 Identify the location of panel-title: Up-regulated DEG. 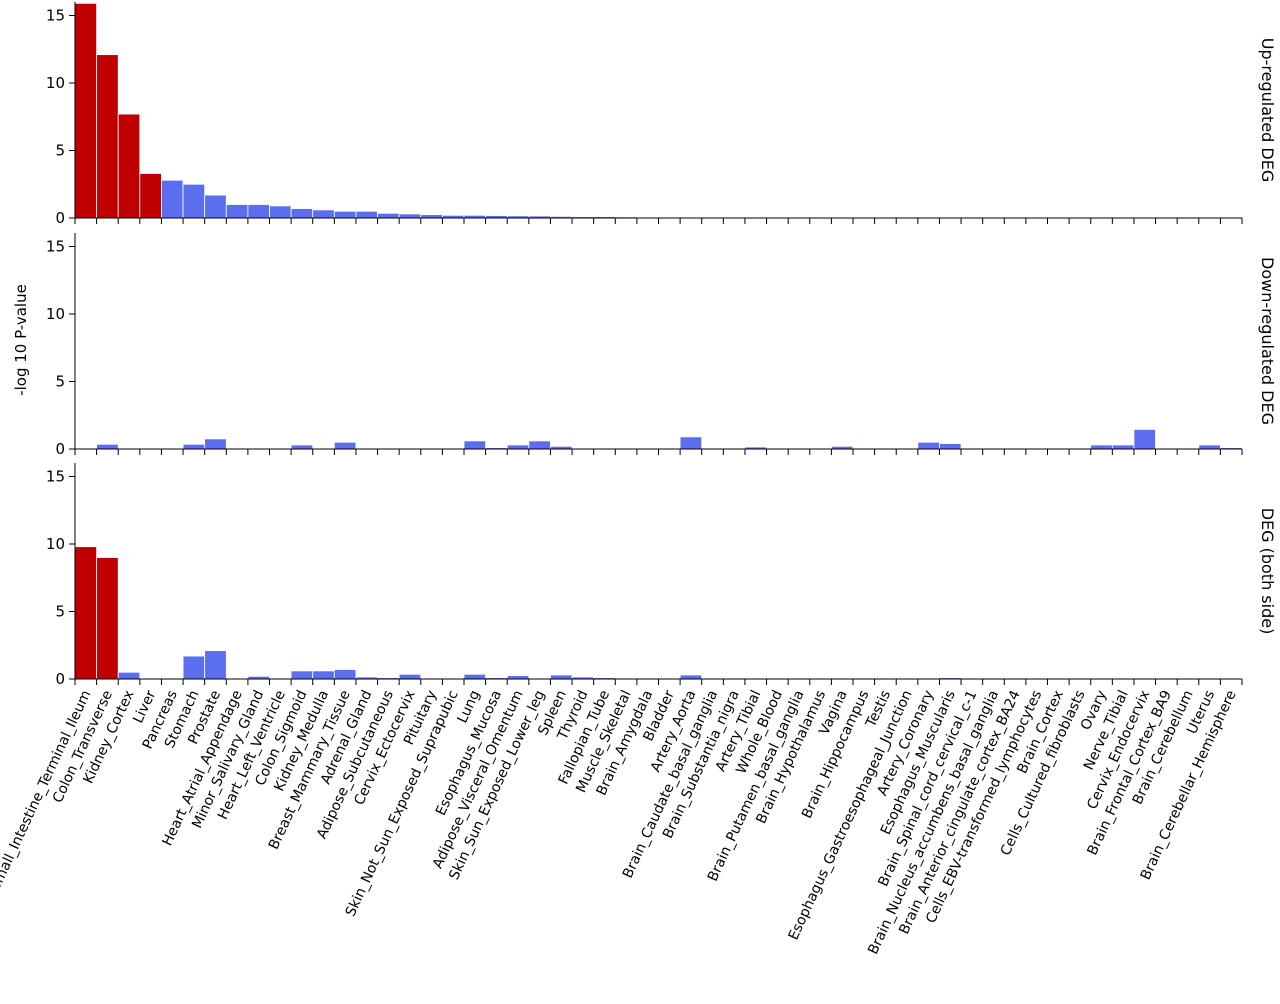
(1267, 110).